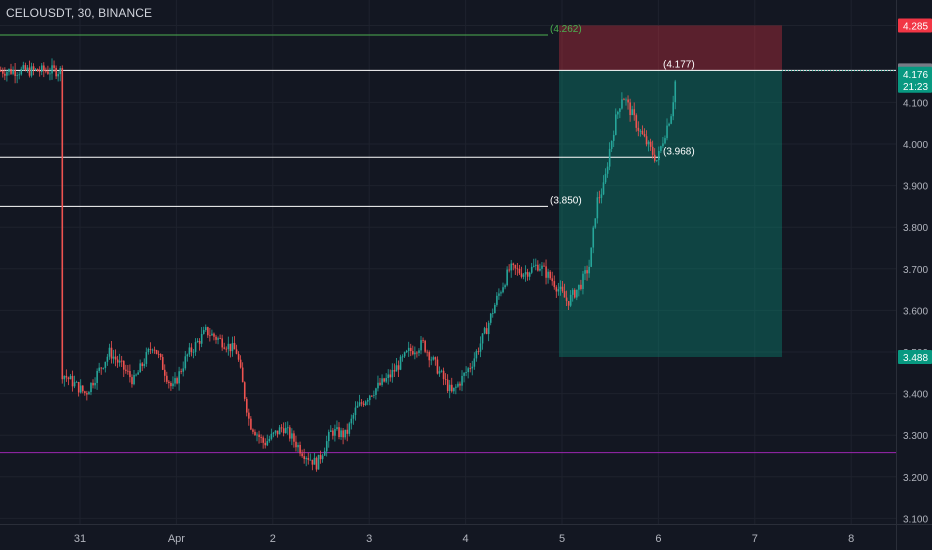  Describe the element at coordinates (670, 213) in the screenshot. I see `take-profit-zone` at that location.